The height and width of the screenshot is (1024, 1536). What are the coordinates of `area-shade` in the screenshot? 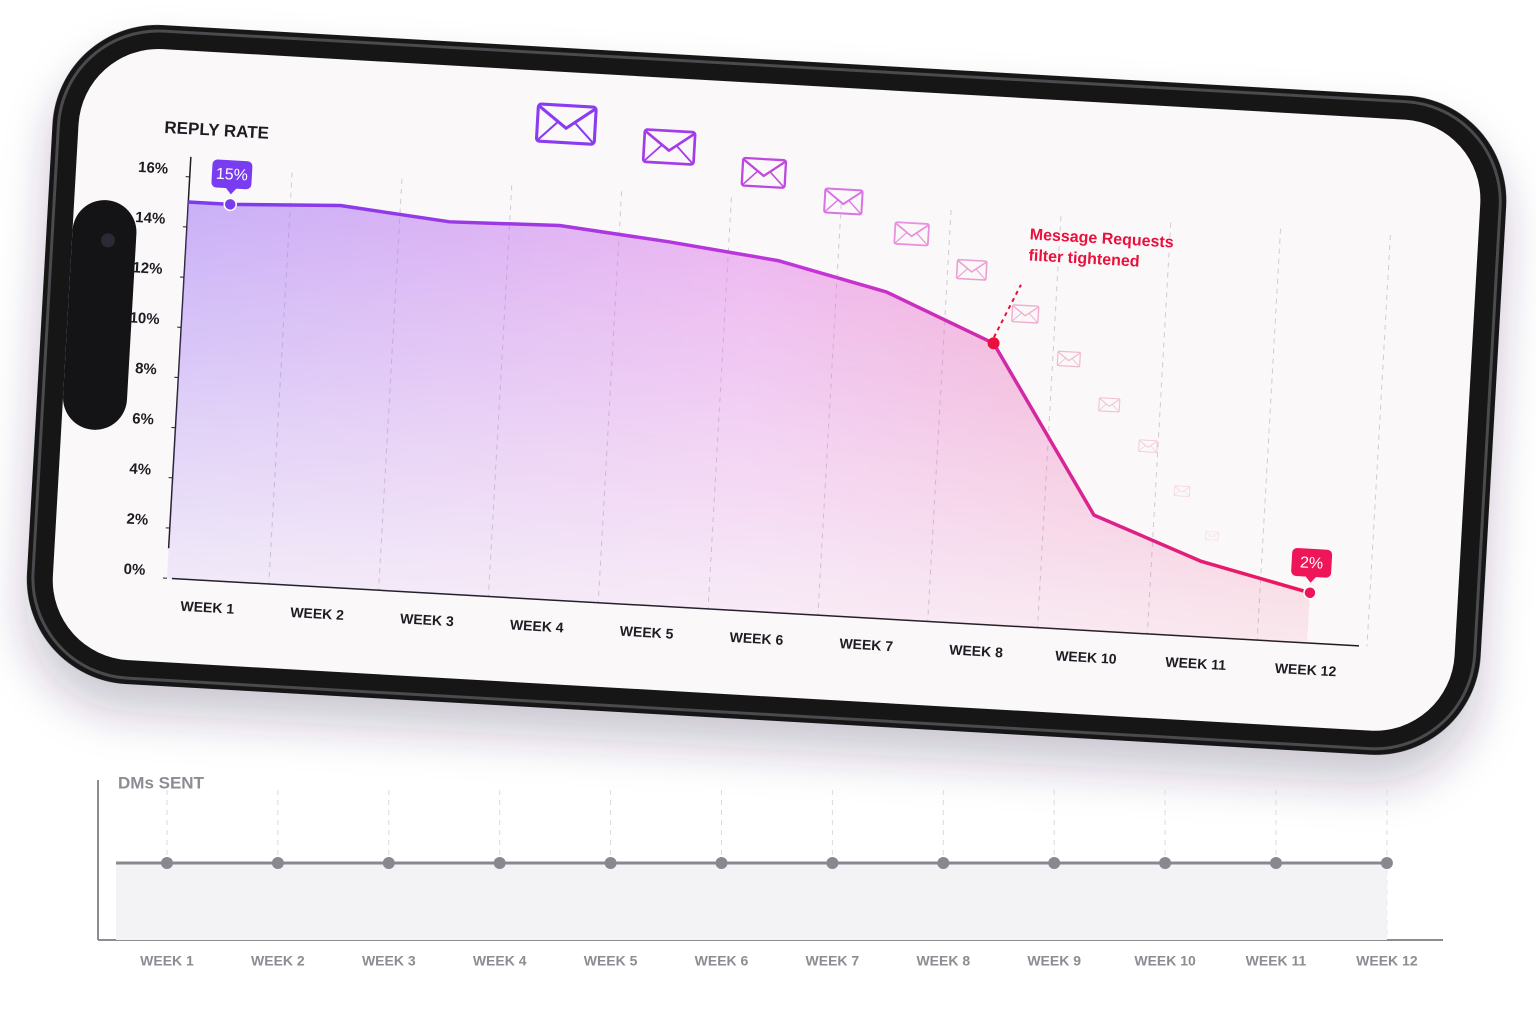 It's located at (751, 901).